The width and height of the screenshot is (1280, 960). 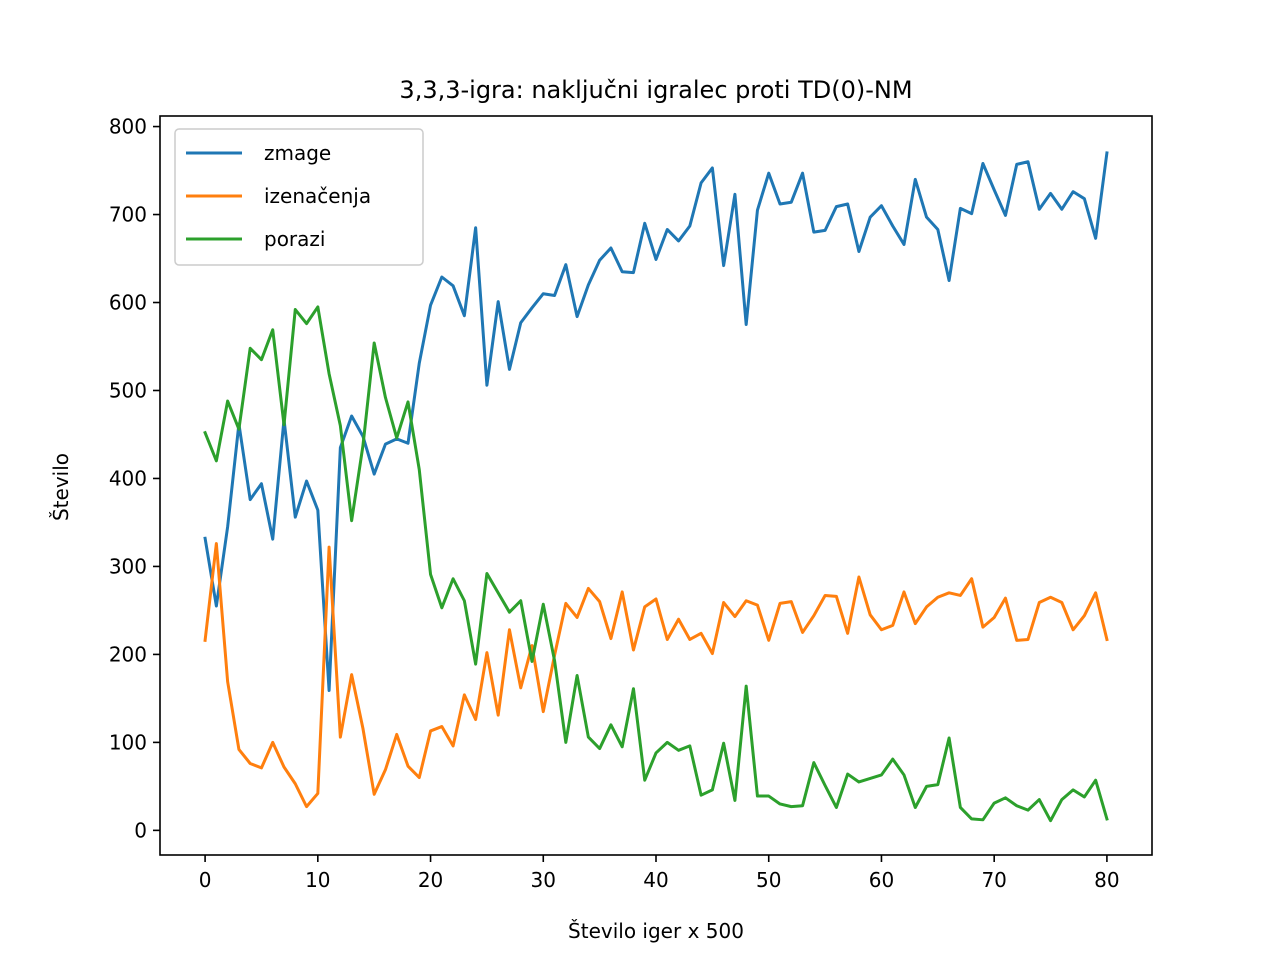 What do you see at coordinates (128, 654) in the screenshot?
I see `y-tick-label: 200` at bounding box center [128, 654].